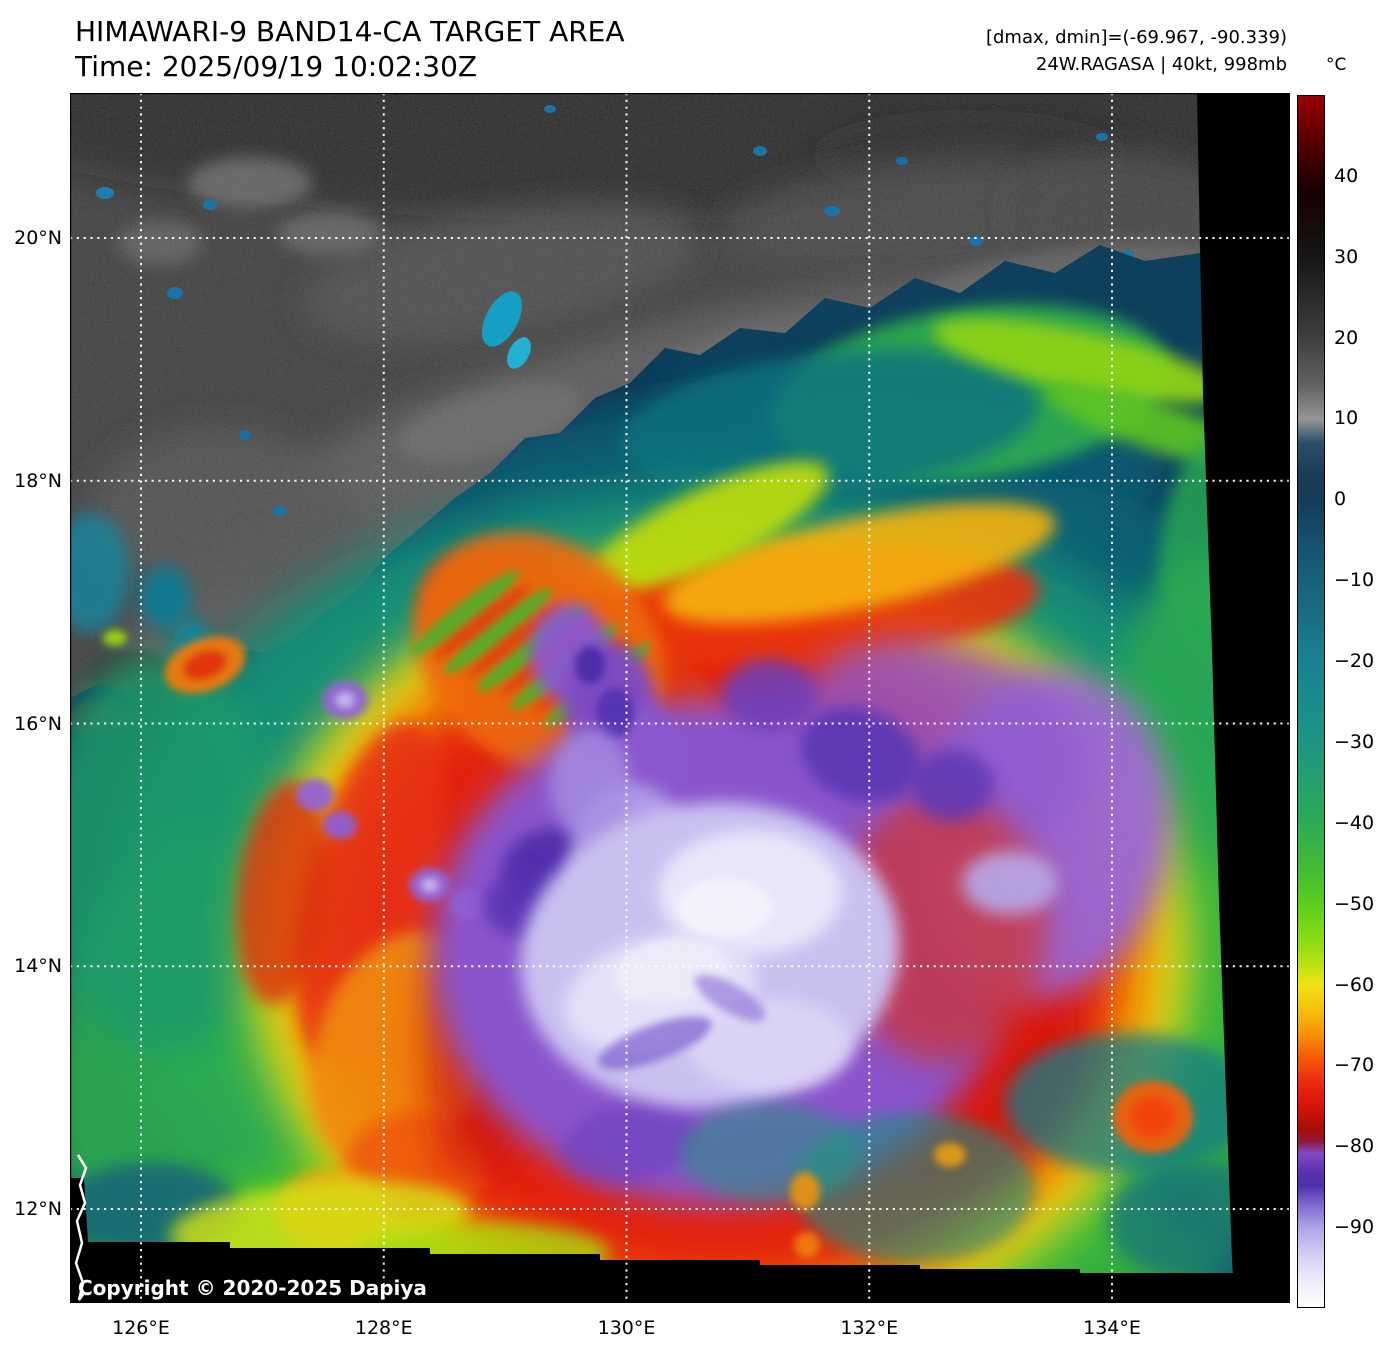  What do you see at coordinates (1354, 661) in the screenshot?
I see `colorbar-tick-label: −20` at bounding box center [1354, 661].